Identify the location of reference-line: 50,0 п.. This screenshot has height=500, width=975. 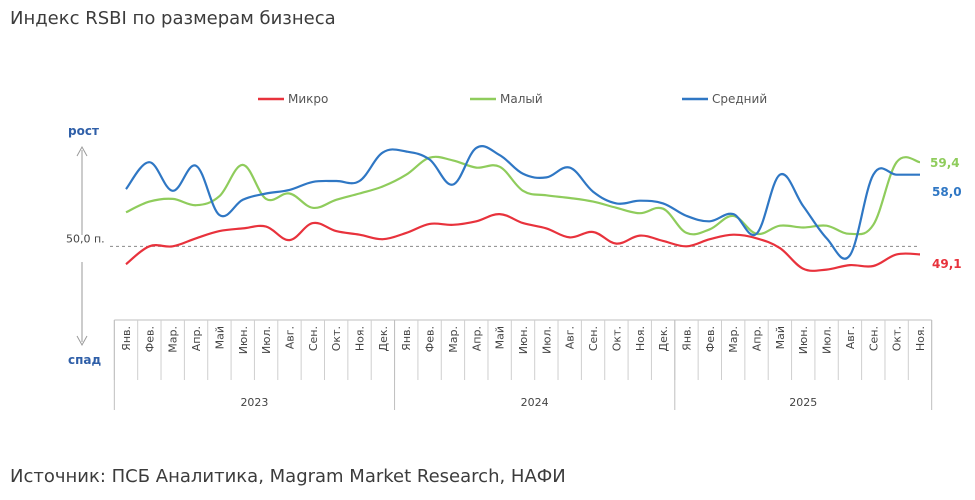
(493, 239).